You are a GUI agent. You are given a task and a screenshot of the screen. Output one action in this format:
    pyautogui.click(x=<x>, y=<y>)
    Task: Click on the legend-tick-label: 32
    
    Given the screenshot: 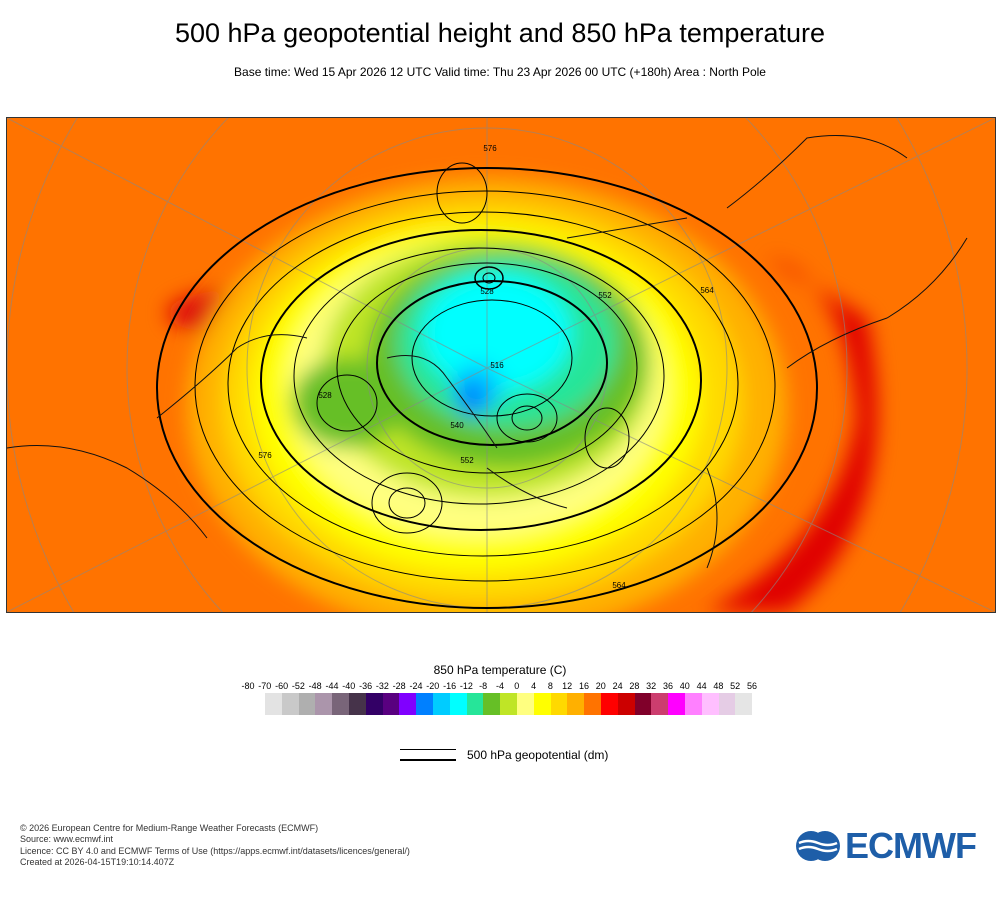 What is the action you would take?
    pyautogui.click(x=651, y=686)
    